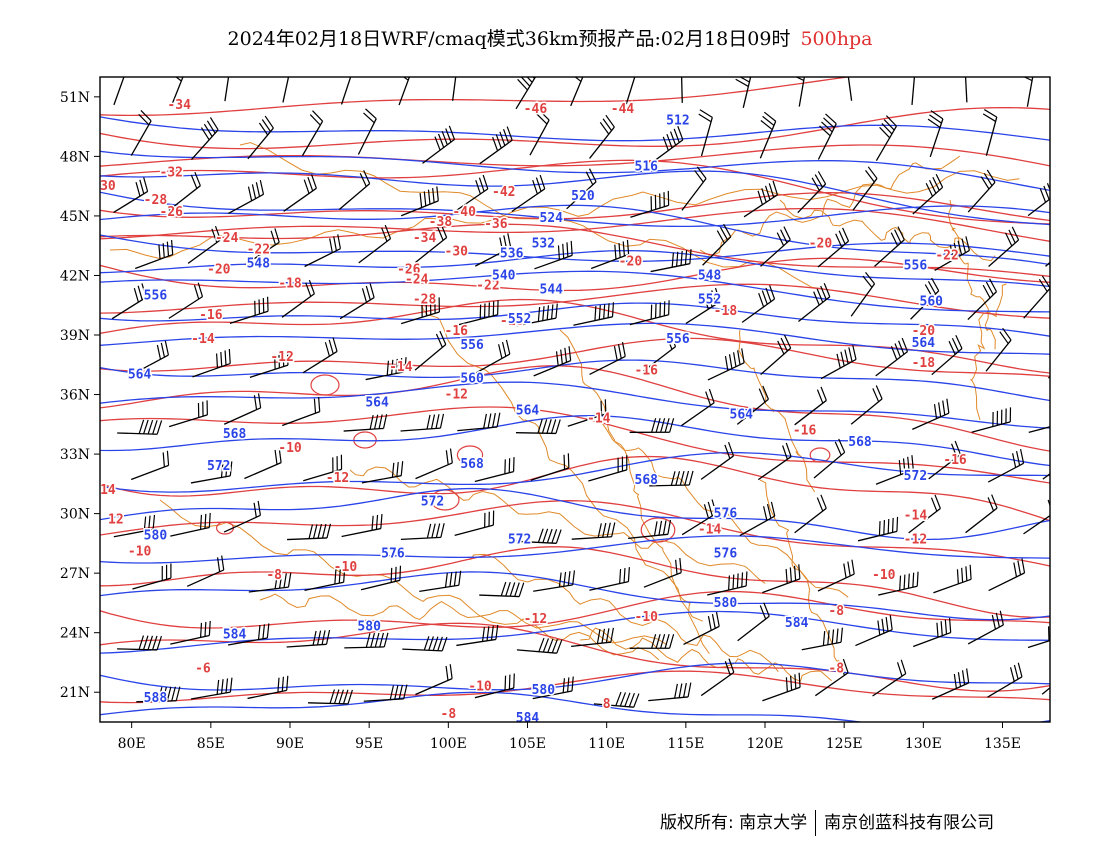 The height and width of the screenshot is (850, 1100). I want to click on height-contour-label: 560, so click(472, 379).